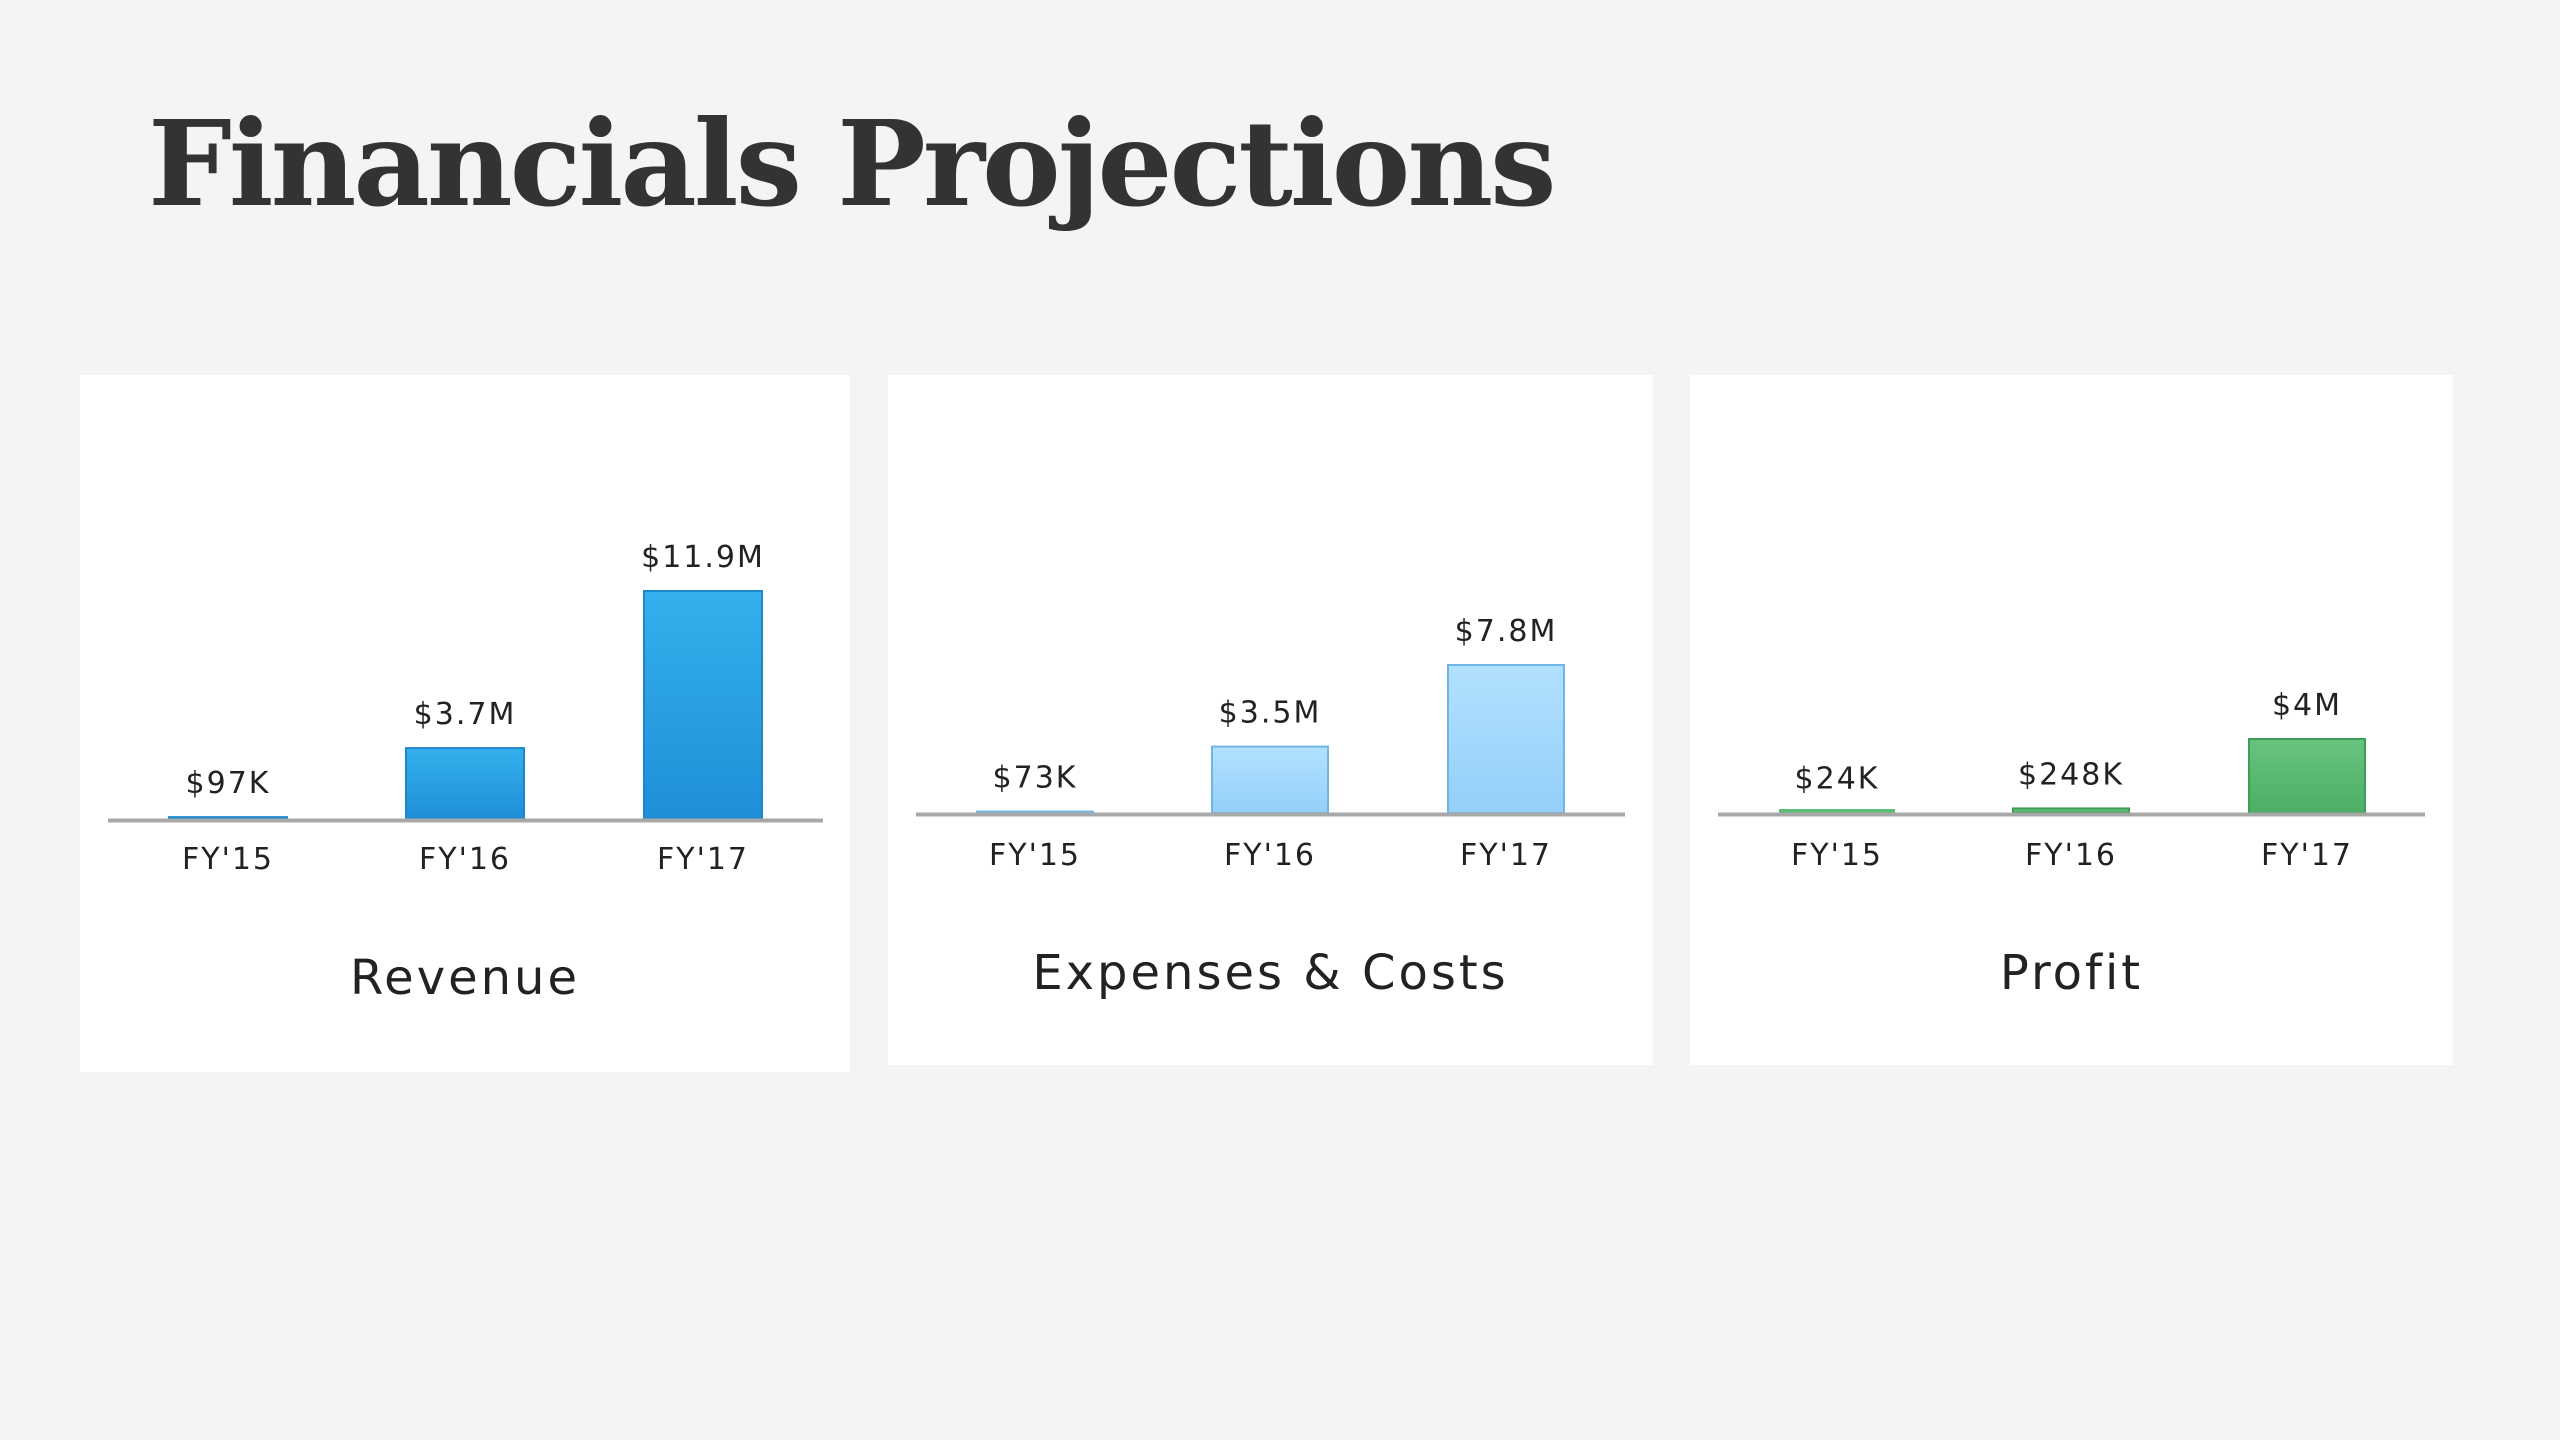 Image resolution: width=2560 pixels, height=1440 pixels. Describe the element at coordinates (2071, 774) in the screenshot. I see `profit-data-label-1: $248K` at that location.